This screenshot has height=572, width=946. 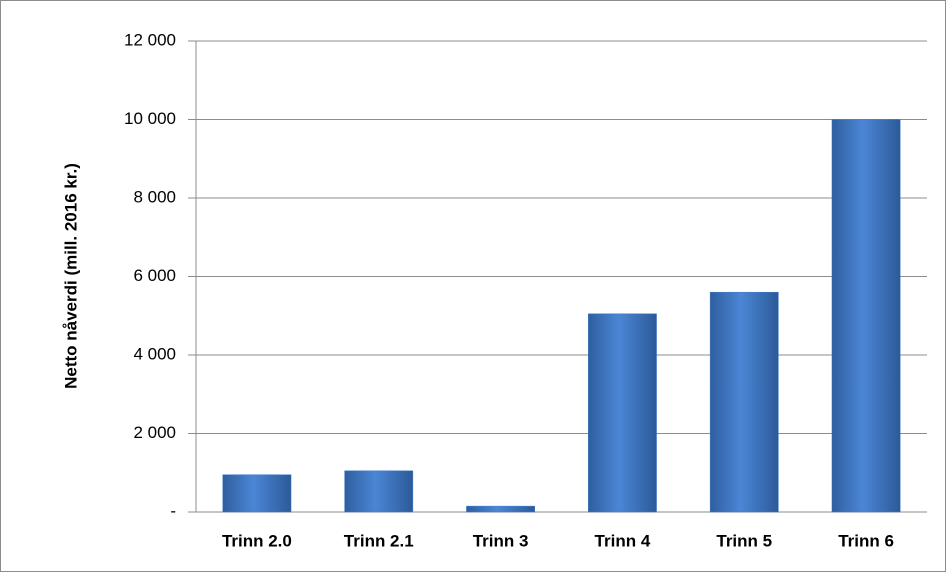 What do you see at coordinates (154, 353) in the screenshot?
I see `y-tick-label: 4 000` at bounding box center [154, 353].